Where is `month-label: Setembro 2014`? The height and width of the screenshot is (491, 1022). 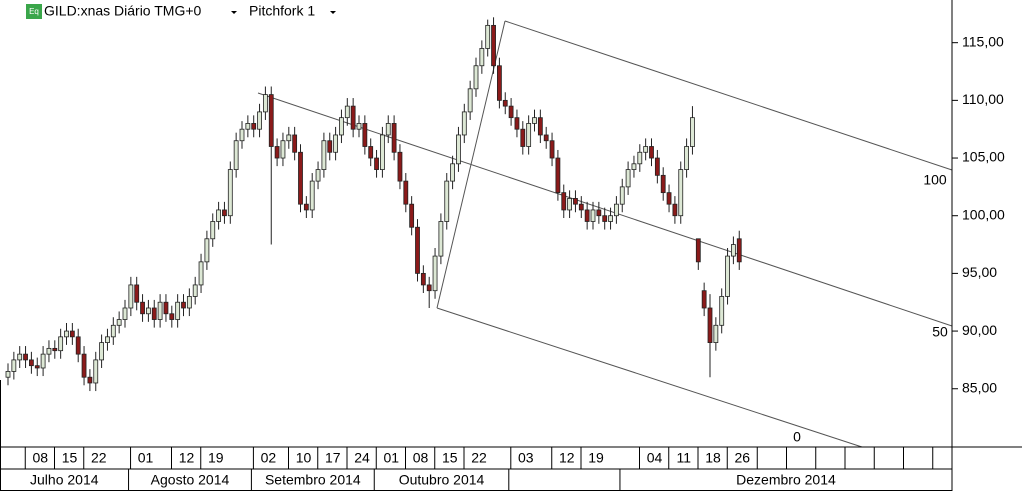 month-label: Setembro 2014 is located at coordinates (313, 480).